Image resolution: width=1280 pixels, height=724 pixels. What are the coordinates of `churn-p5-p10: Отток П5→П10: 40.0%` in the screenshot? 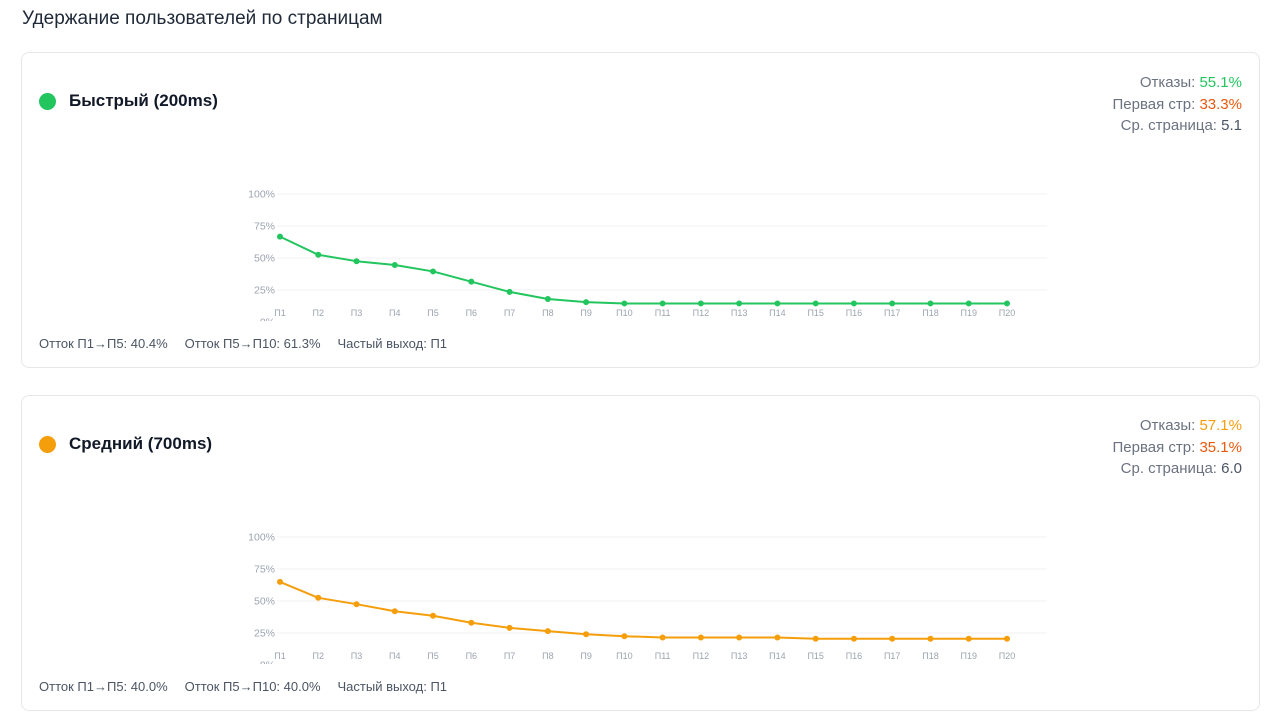 It's located at (252, 686).